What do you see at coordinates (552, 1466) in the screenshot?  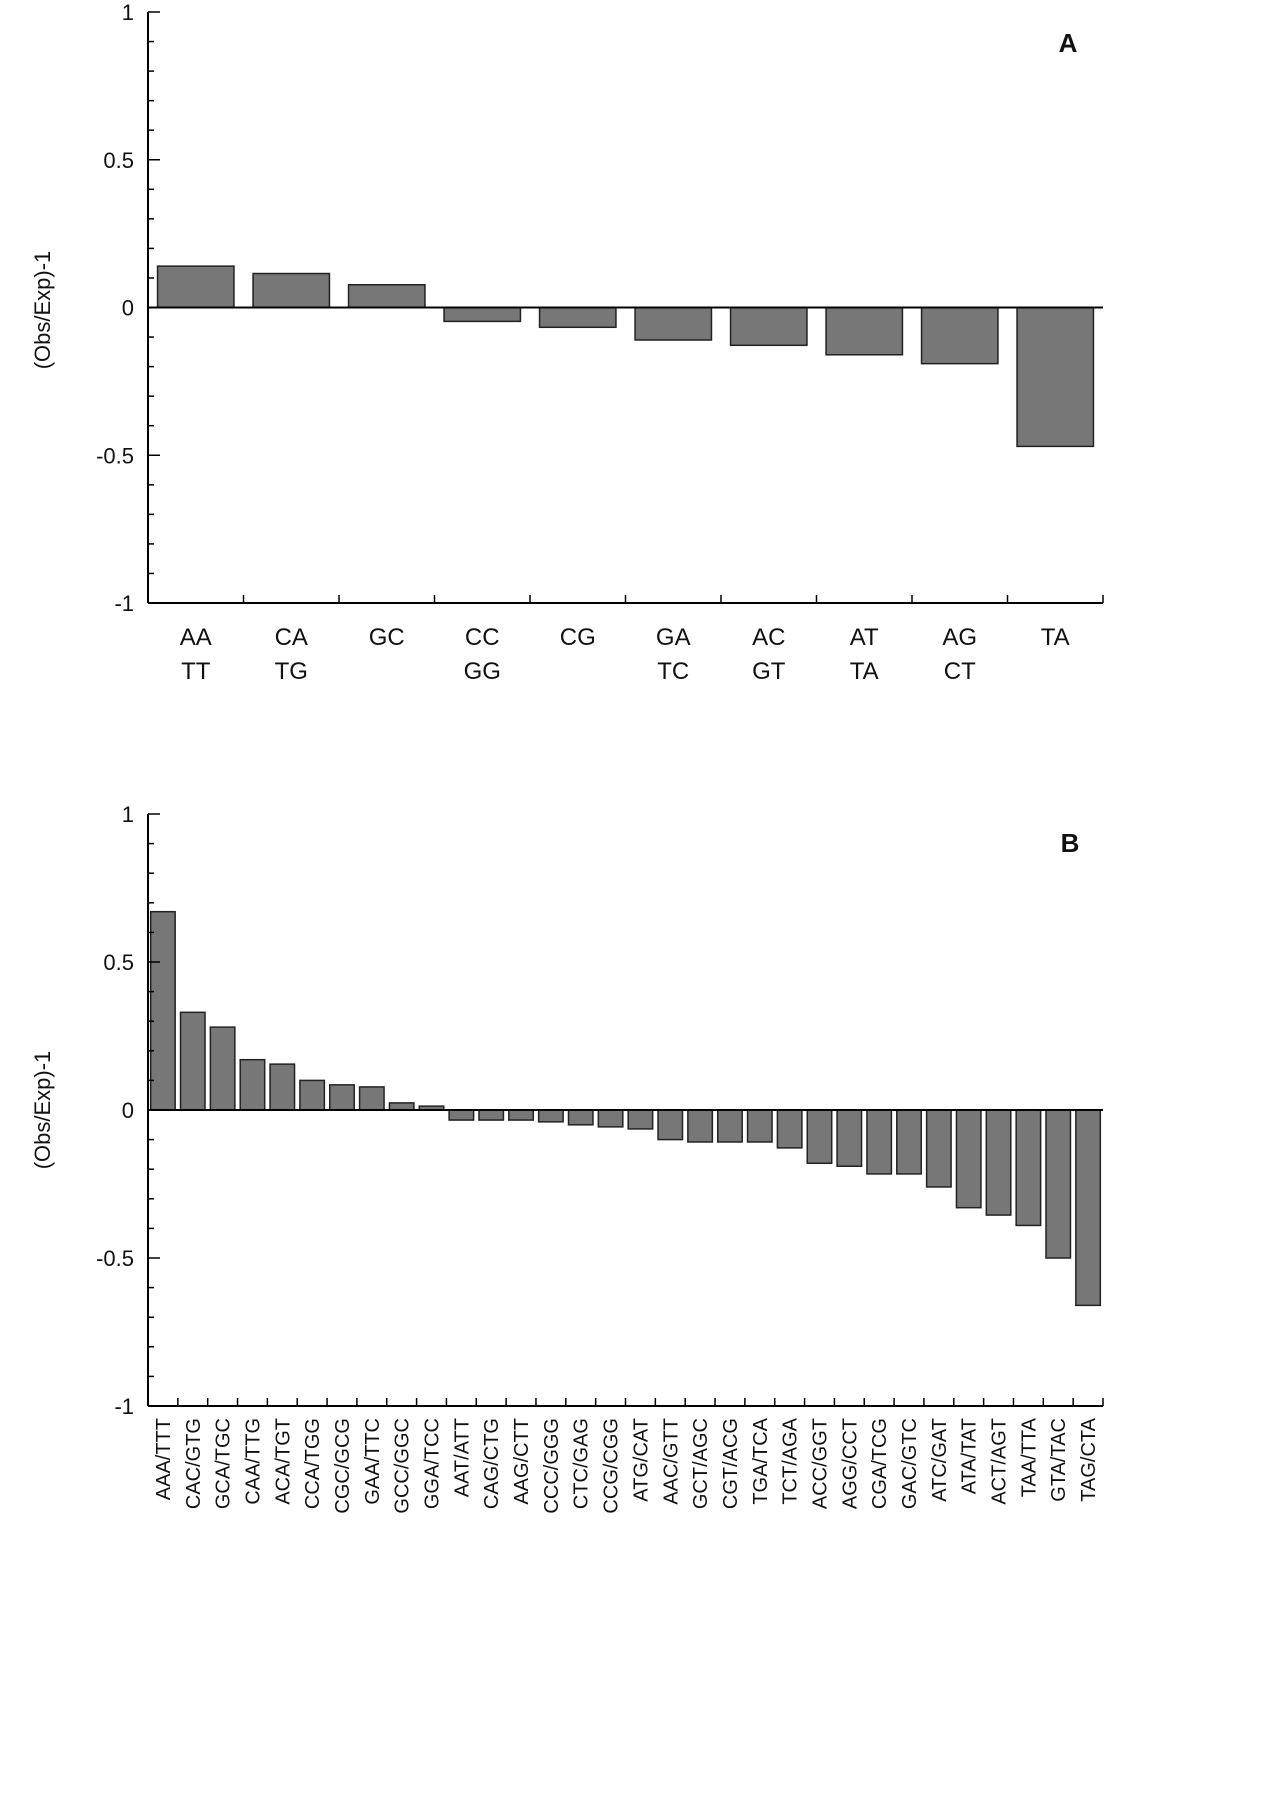 I see `x-tick-label: CCC/GGG` at bounding box center [552, 1466].